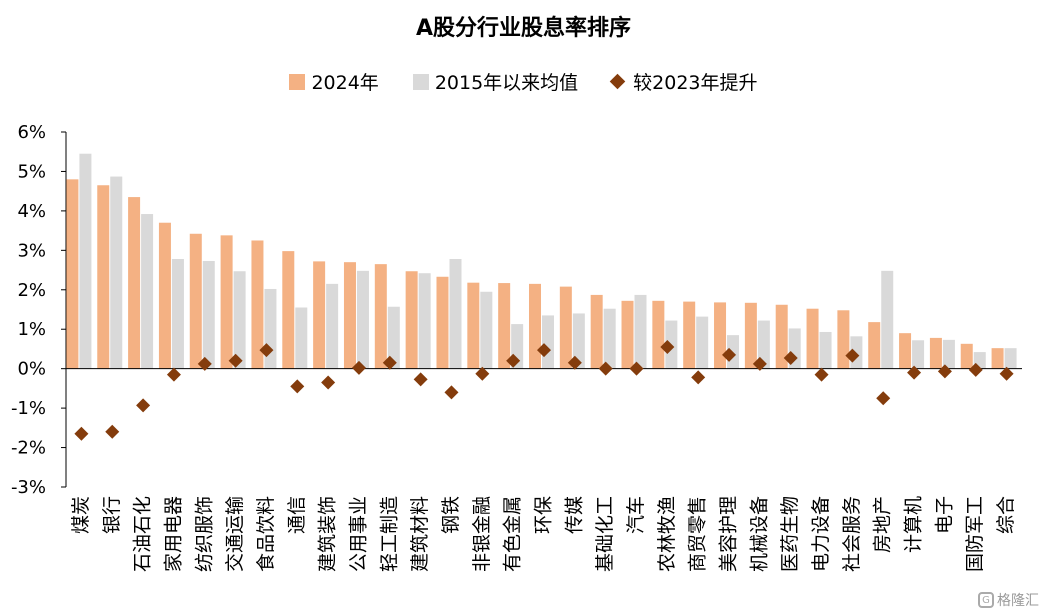  I want to click on x-tick-label: 家用电器, so click(173, 534).